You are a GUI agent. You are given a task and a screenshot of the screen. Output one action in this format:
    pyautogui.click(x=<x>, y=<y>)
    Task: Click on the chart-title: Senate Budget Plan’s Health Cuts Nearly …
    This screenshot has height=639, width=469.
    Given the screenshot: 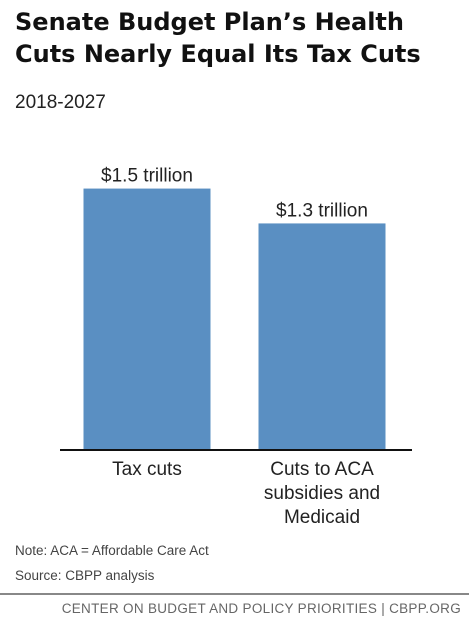 What is the action you would take?
    pyautogui.click(x=218, y=38)
    